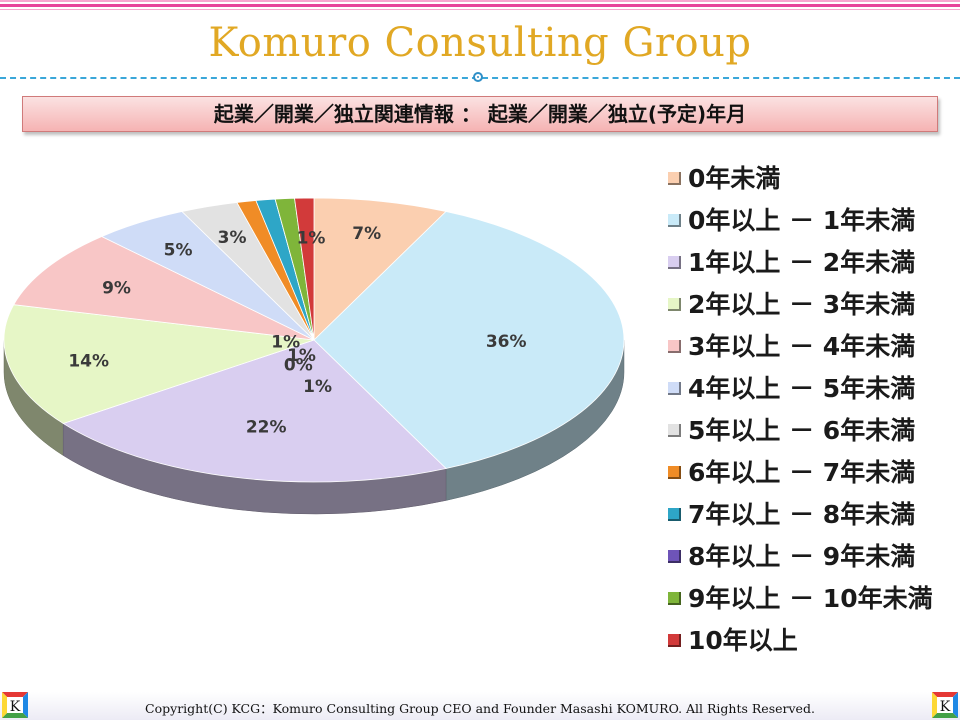 The height and width of the screenshot is (720, 960). I want to click on legend-label: 6年以上 － 7年未満, so click(802, 472).